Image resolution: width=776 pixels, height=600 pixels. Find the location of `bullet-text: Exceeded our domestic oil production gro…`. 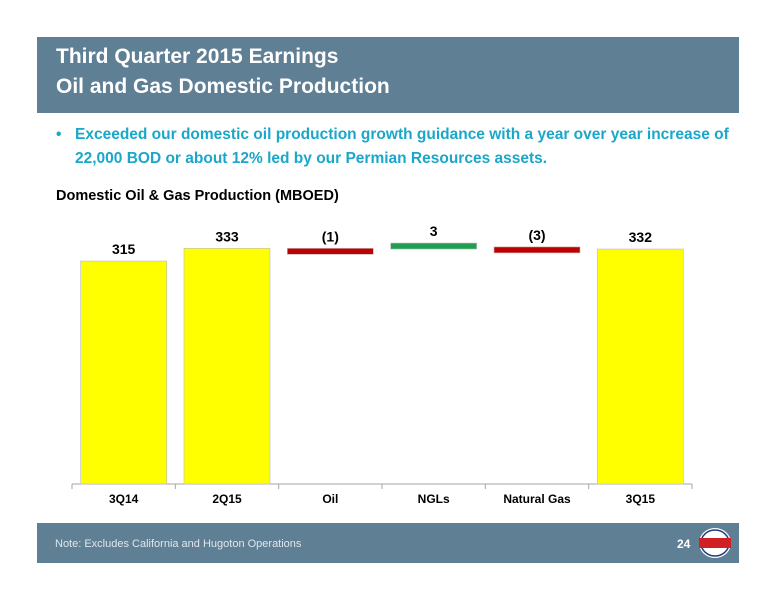

bullet-text: Exceeded our domestic oil production gro… is located at coordinates (402, 146).